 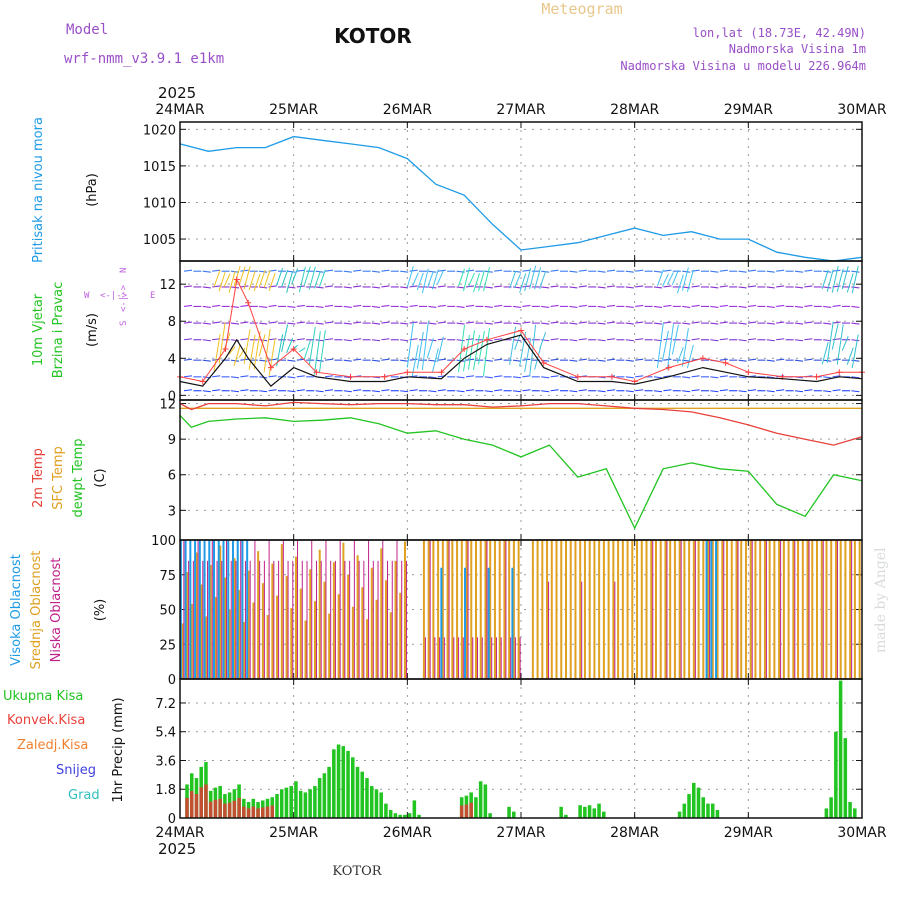 I want to click on y-tick-label: 6, so click(x=172, y=476).